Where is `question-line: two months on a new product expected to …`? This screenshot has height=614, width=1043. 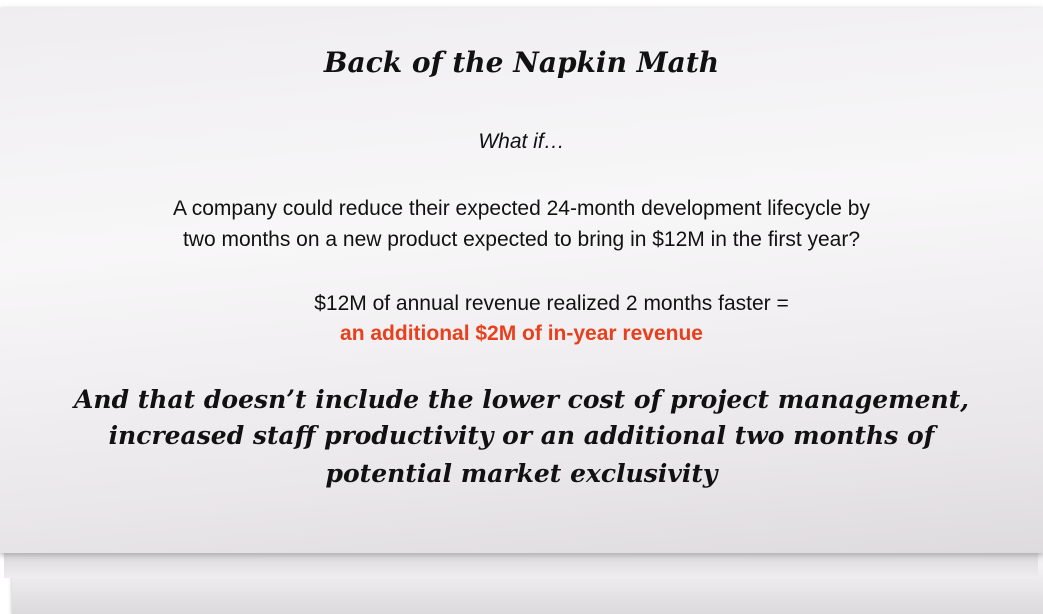 question-line: two months on a new product expected to … is located at coordinates (521, 239).